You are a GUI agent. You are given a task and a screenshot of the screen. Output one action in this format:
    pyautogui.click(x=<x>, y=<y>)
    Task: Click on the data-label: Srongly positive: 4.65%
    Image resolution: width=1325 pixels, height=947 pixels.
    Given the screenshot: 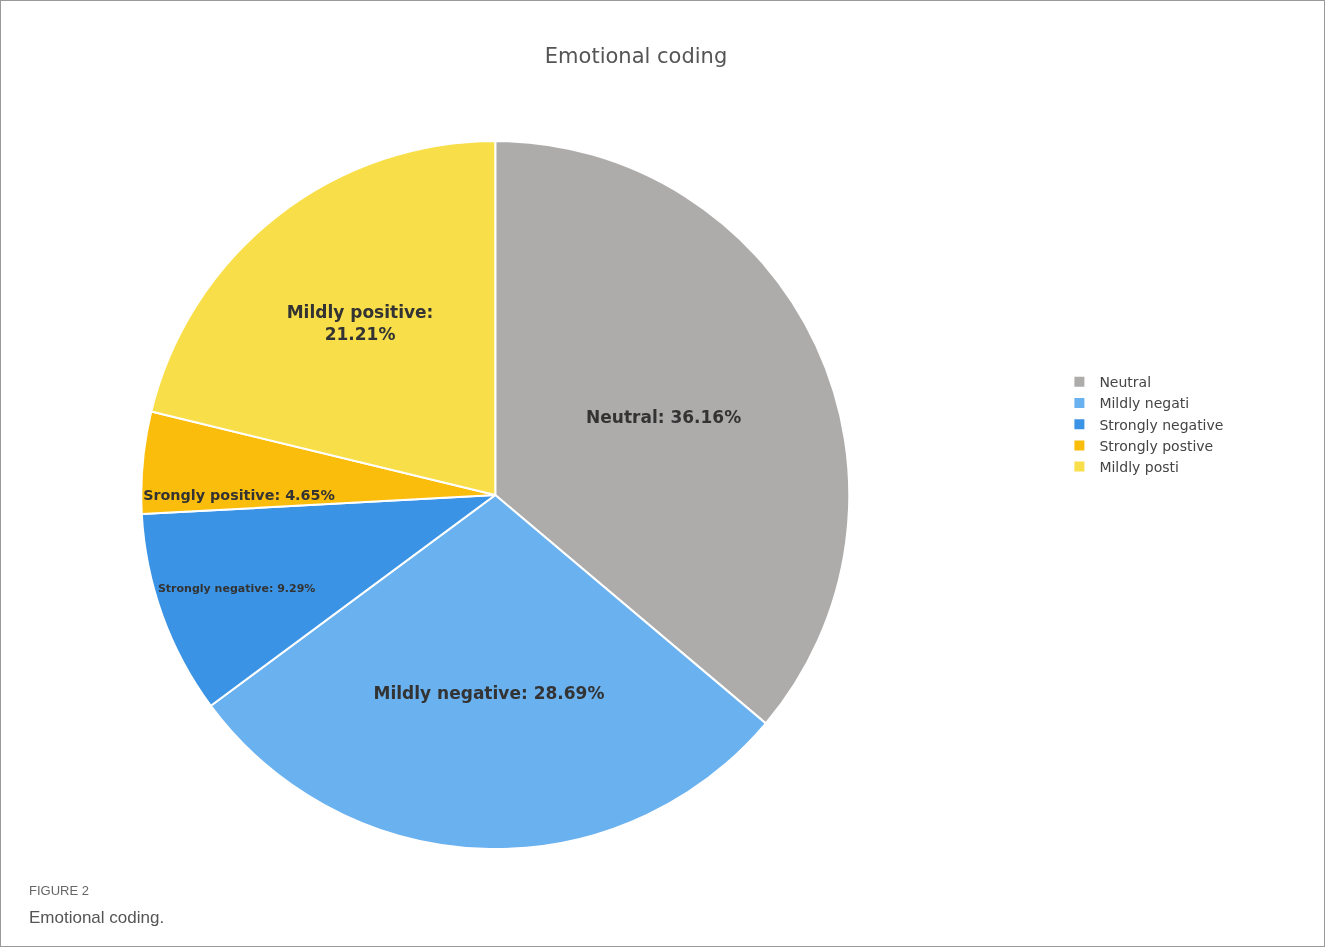 What is the action you would take?
    pyautogui.click(x=239, y=495)
    